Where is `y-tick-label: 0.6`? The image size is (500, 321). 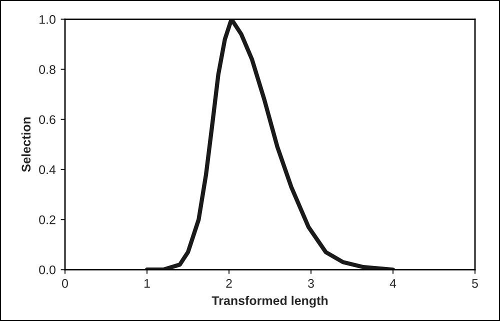 y-tick-label: 0.6 is located at coordinates (47, 119).